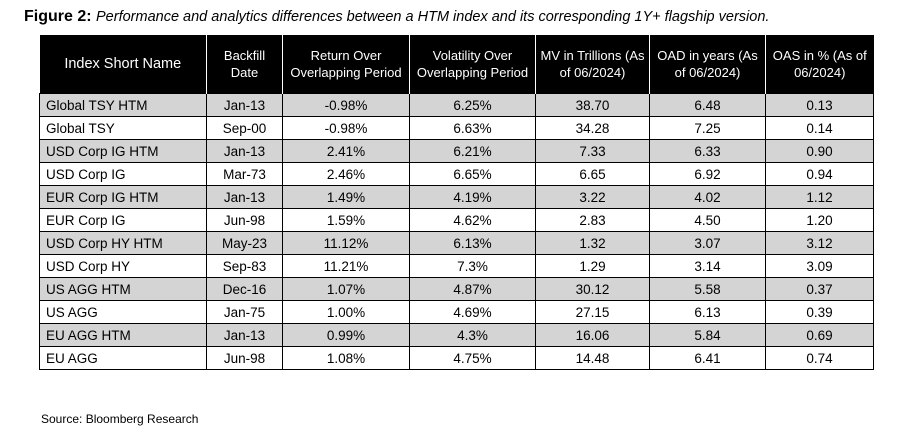 The image size is (909, 435). What do you see at coordinates (592, 64) in the screenshot?
I see `header-mv: MV in Trillions (As of 06/2024)` at bounding box center [592, 64].